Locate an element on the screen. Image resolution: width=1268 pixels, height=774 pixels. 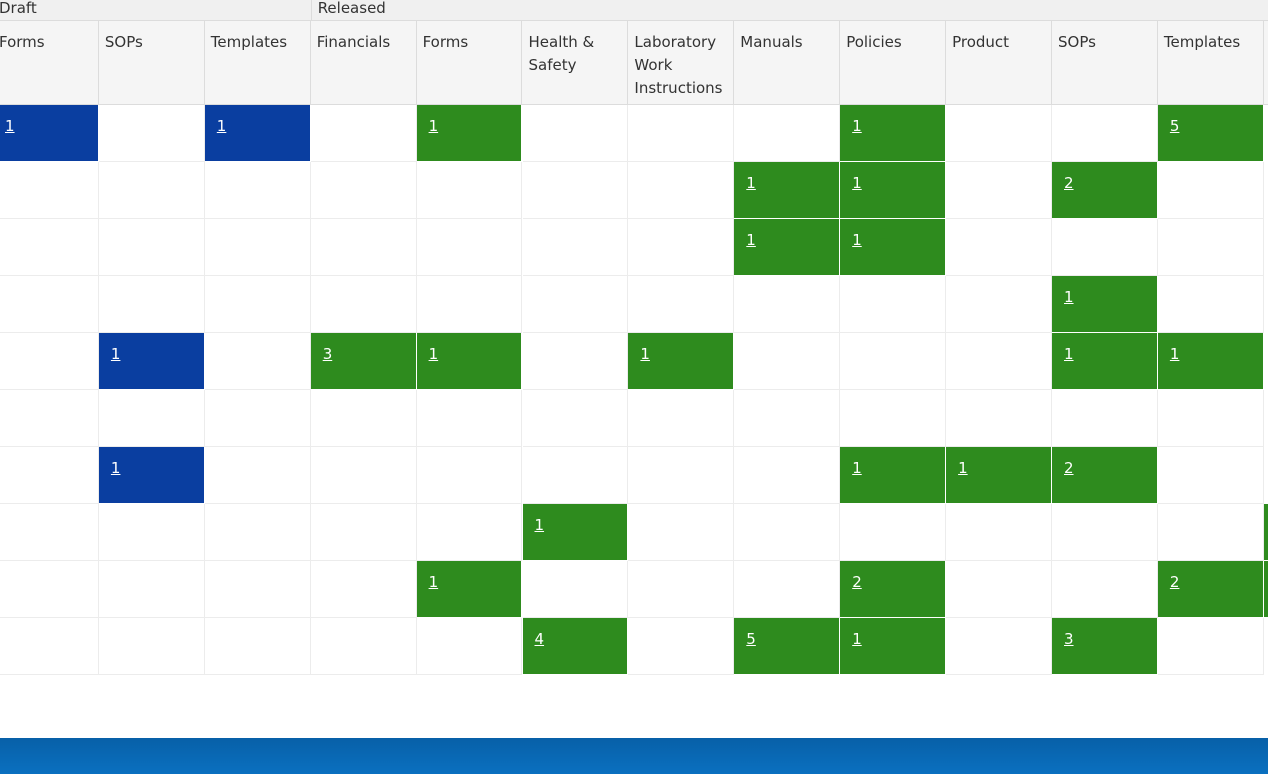
column-header-draft-forms: Forms is located at coordinates (49, 62).